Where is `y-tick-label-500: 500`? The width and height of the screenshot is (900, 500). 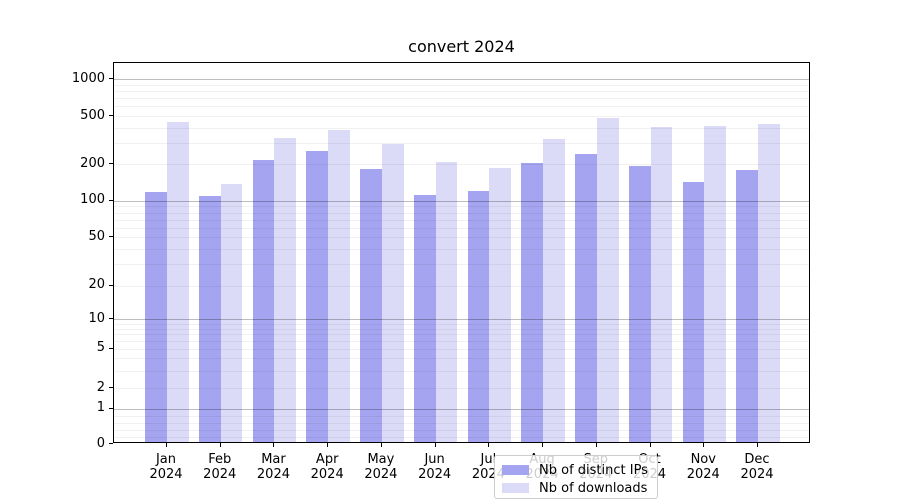
y-tick-label-500: 500 is located at coordinates (92, 115).